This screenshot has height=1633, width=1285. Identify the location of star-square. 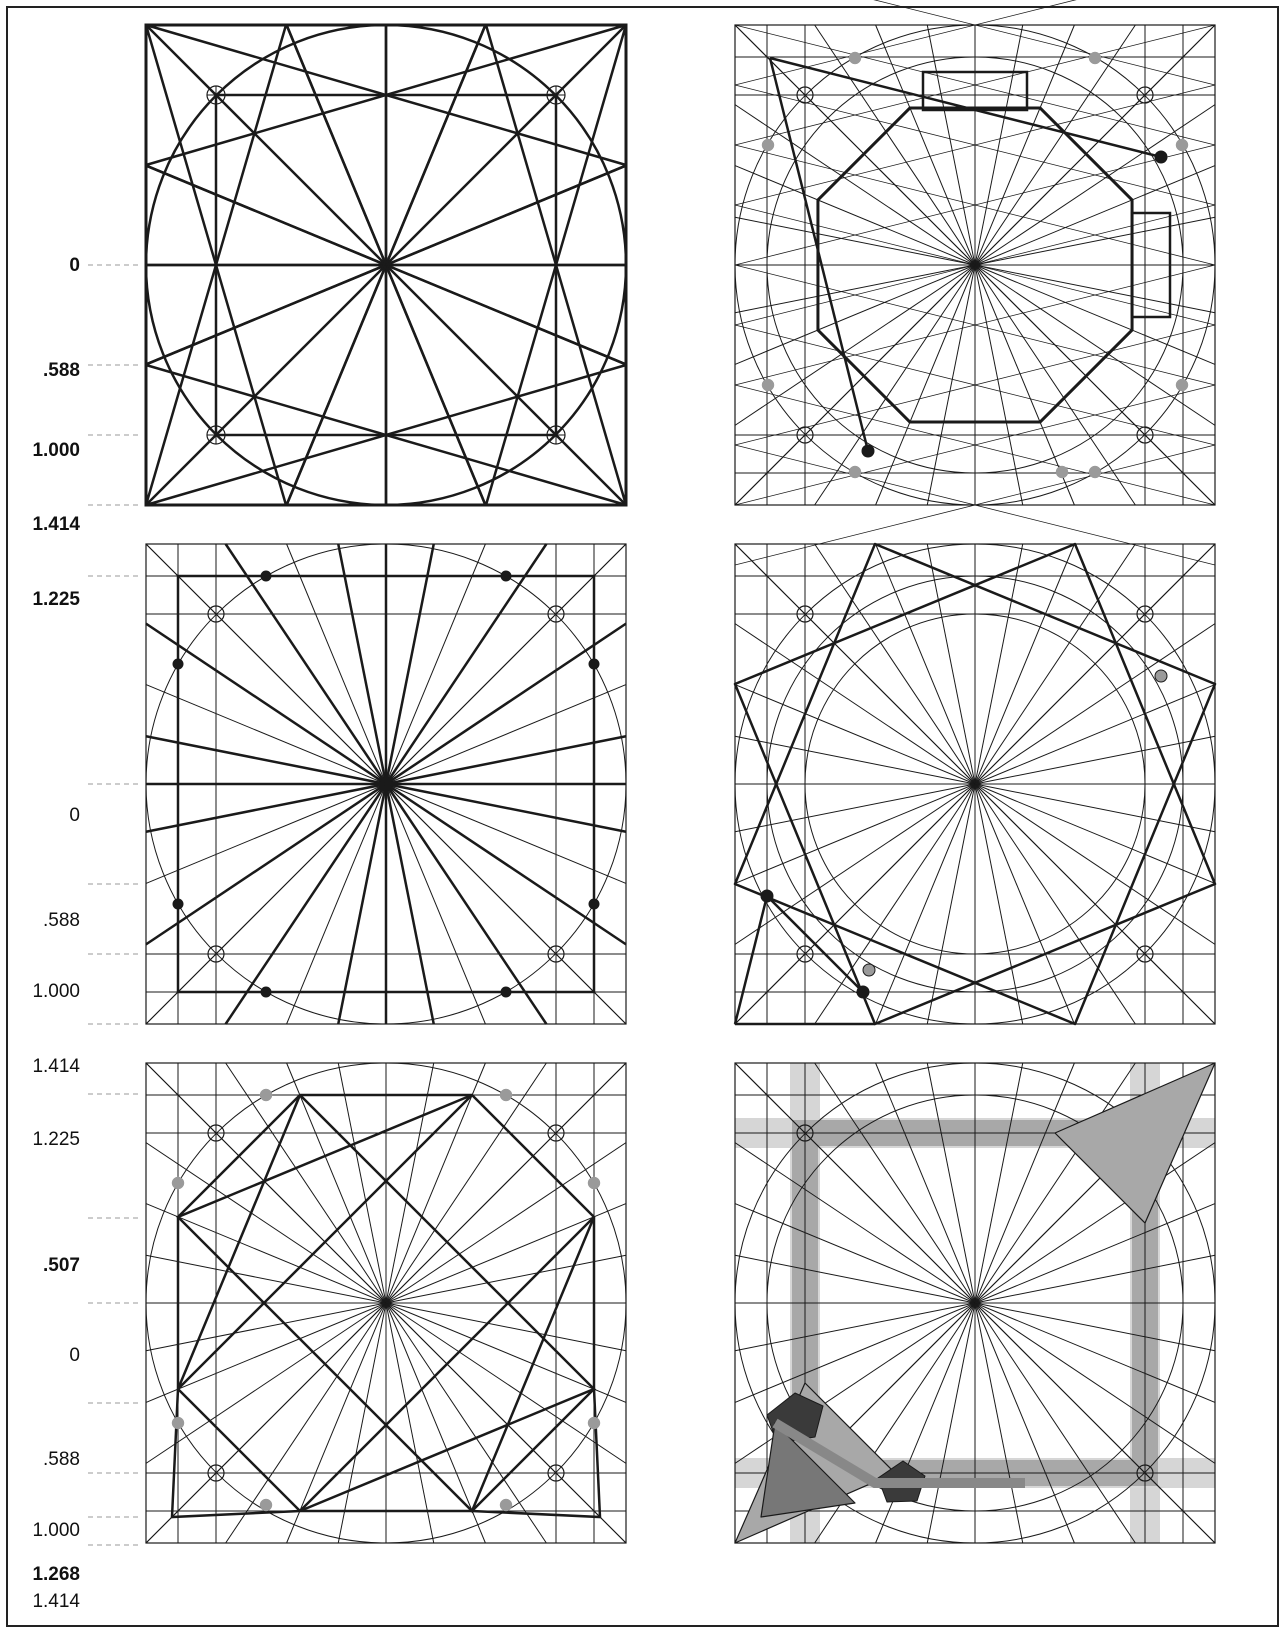
(975, 784).